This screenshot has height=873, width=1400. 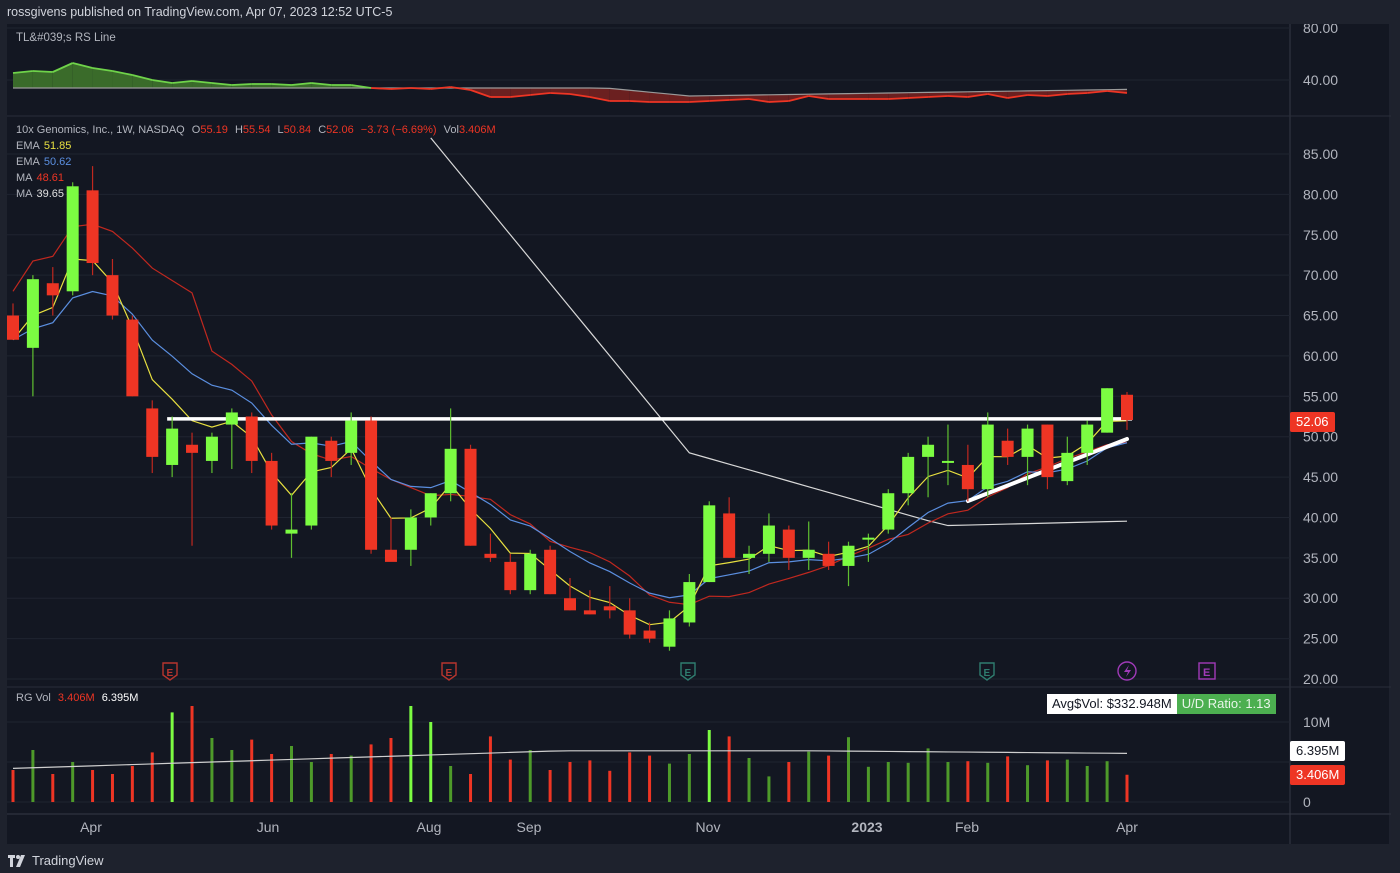 What do you see at coordinates (1320, 80) in the screenshot?
I see `svg-text: 40.00` at bounding box center [1320, 80].